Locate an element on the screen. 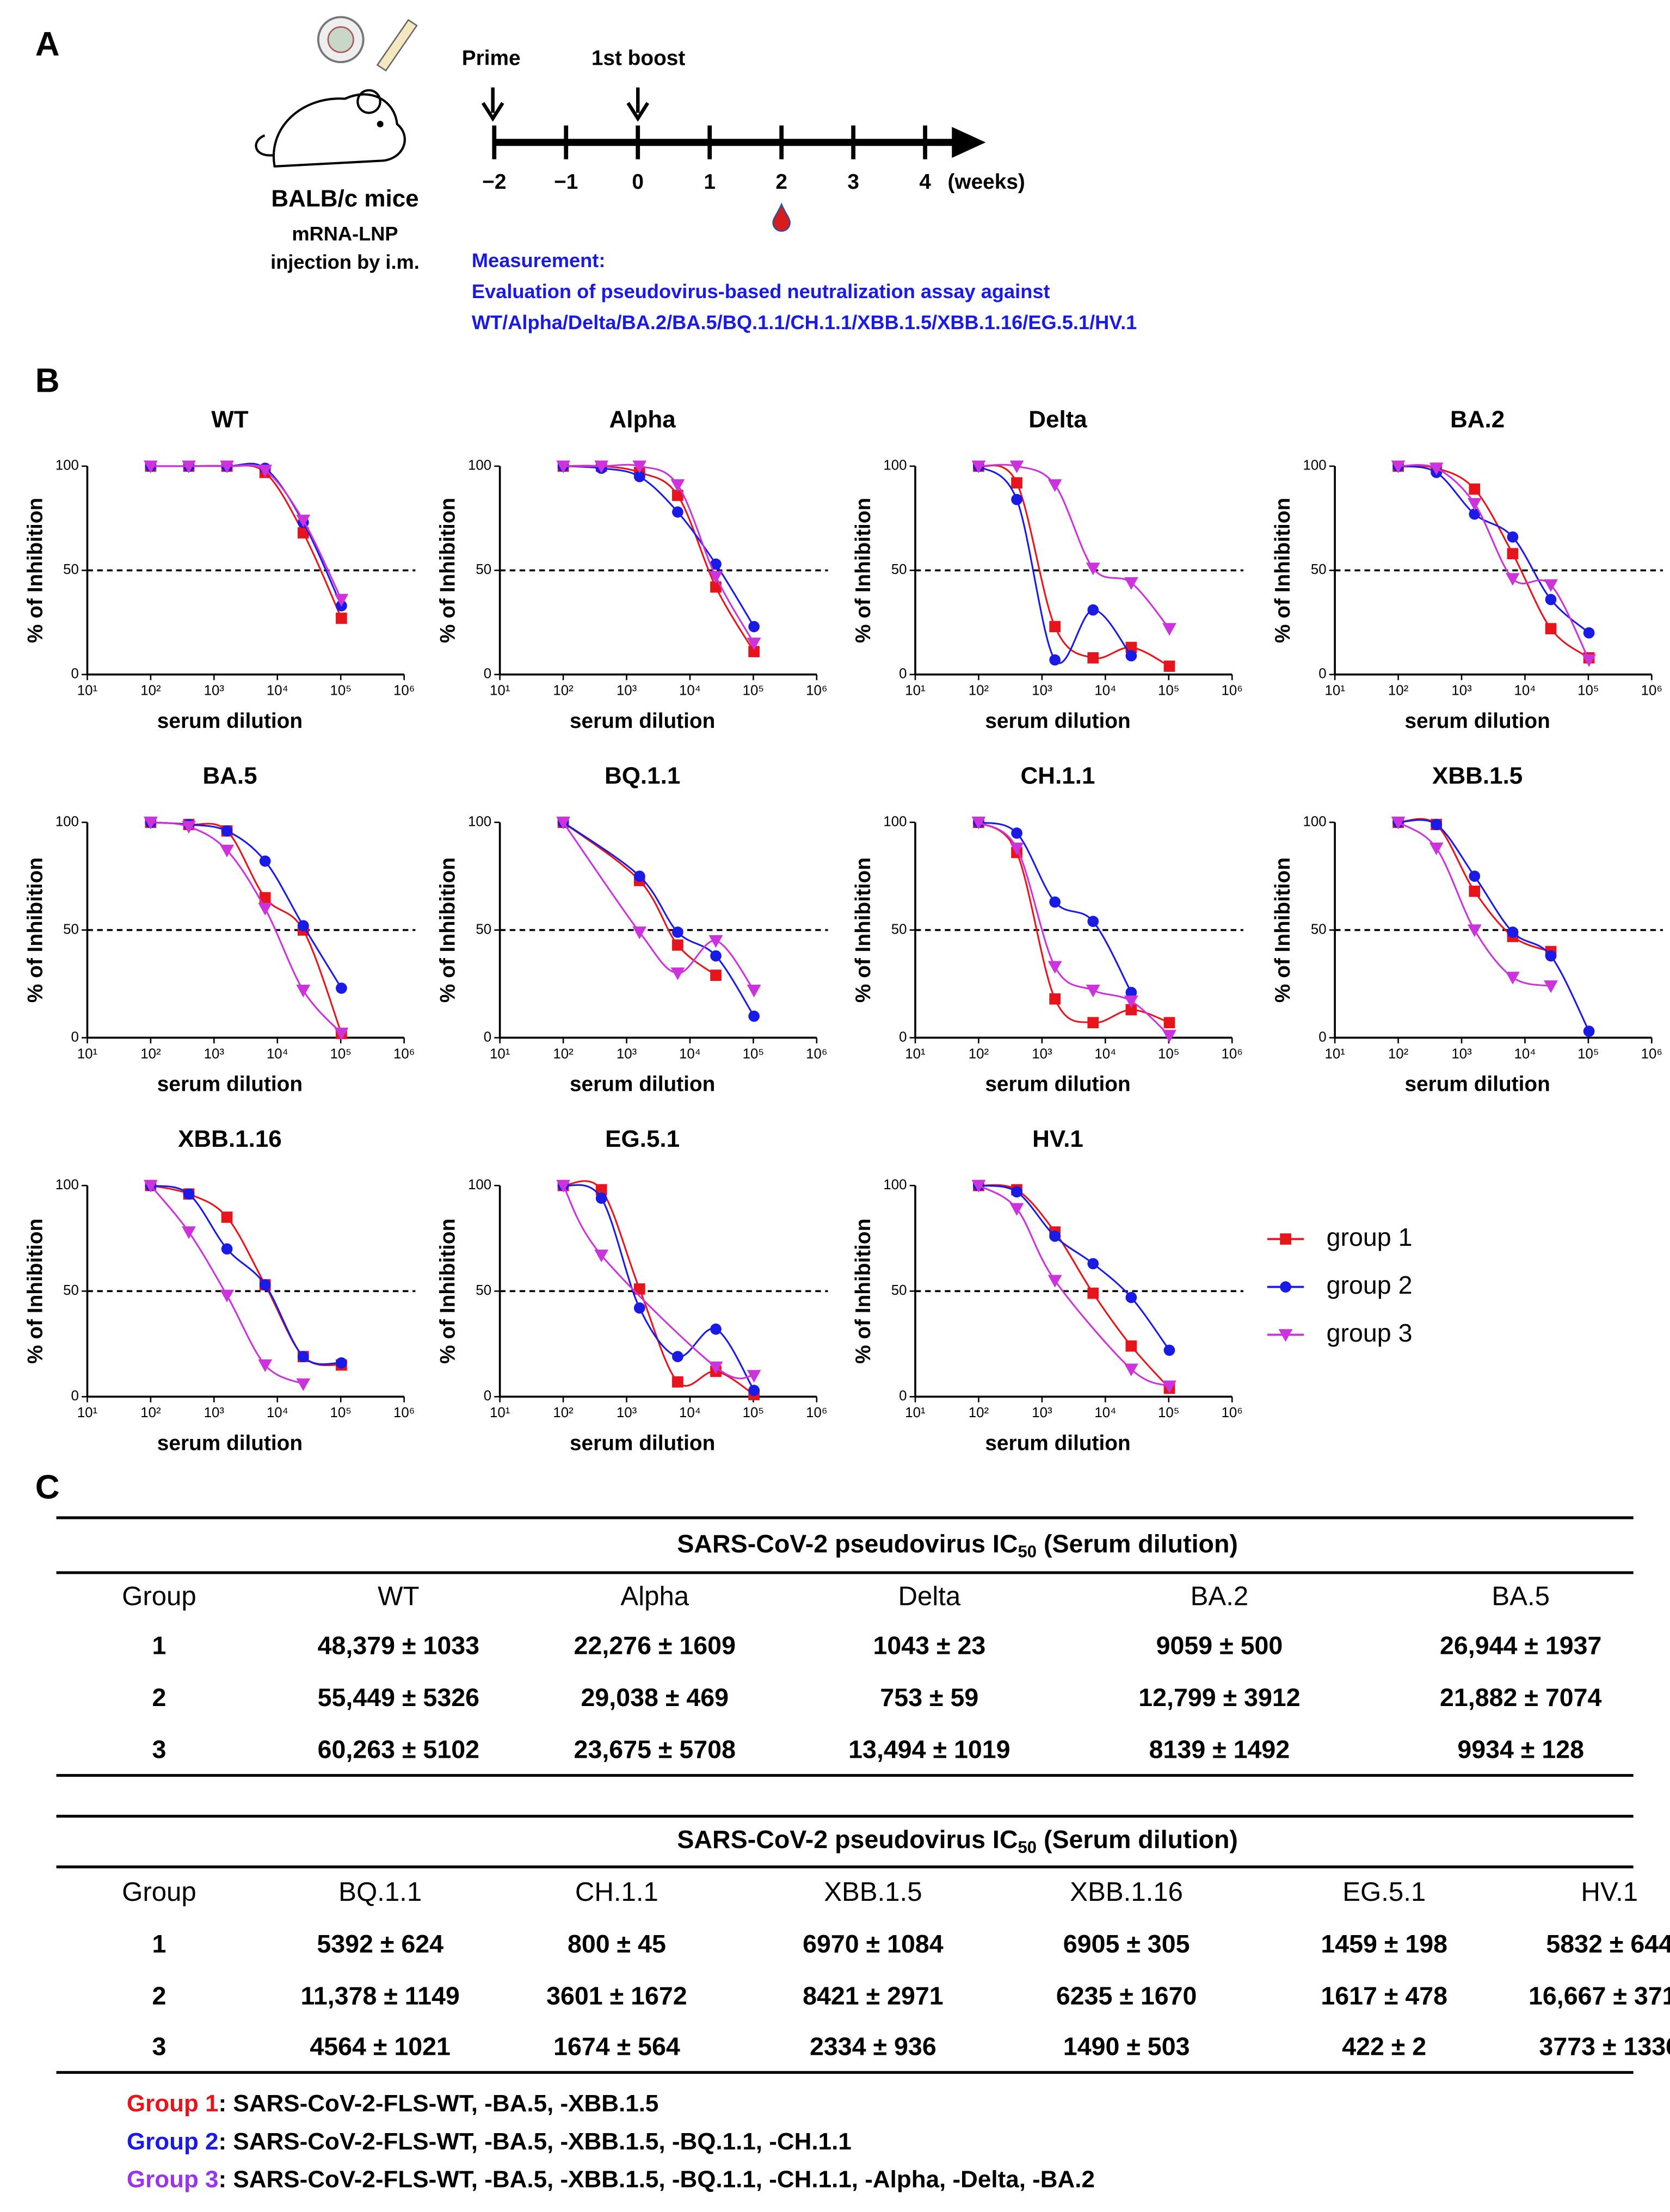 Image resolution: width=1670 pixels, height=2212 pixels. title-text: SARS-CoV-2 pseudovirus IC is located at coordinates (847, 1839).